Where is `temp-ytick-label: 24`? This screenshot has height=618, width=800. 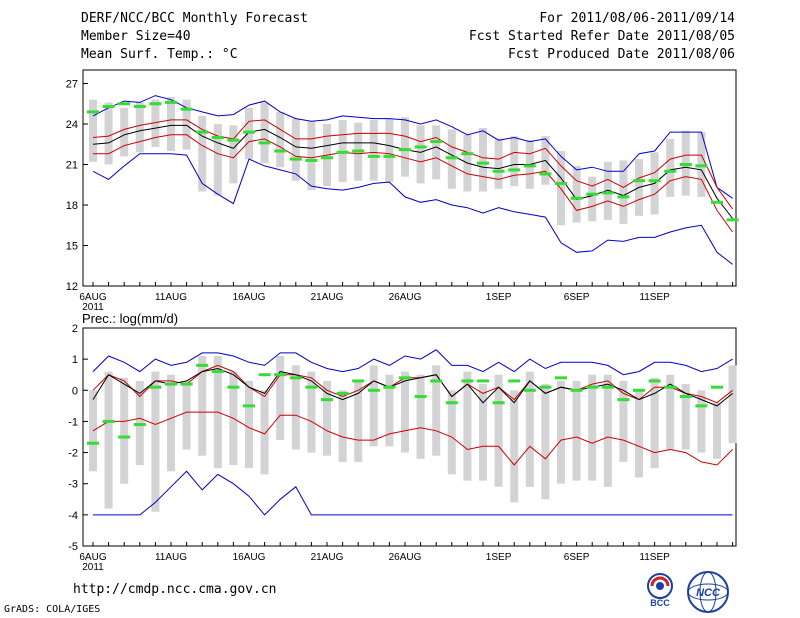 temp-ytick-label: 24 is located at coordinates (72, 125).